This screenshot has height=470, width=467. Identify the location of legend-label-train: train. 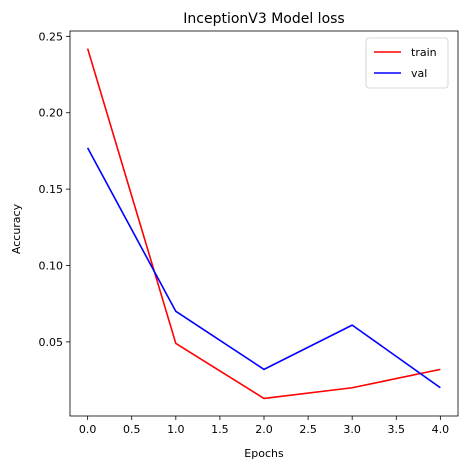
(424, 52).